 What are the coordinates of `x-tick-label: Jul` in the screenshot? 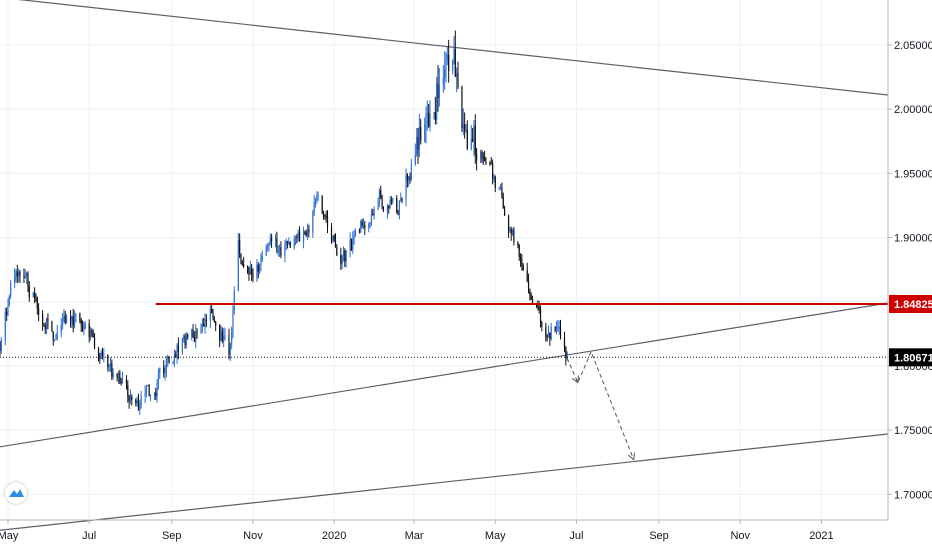 It's located at (89, 536).